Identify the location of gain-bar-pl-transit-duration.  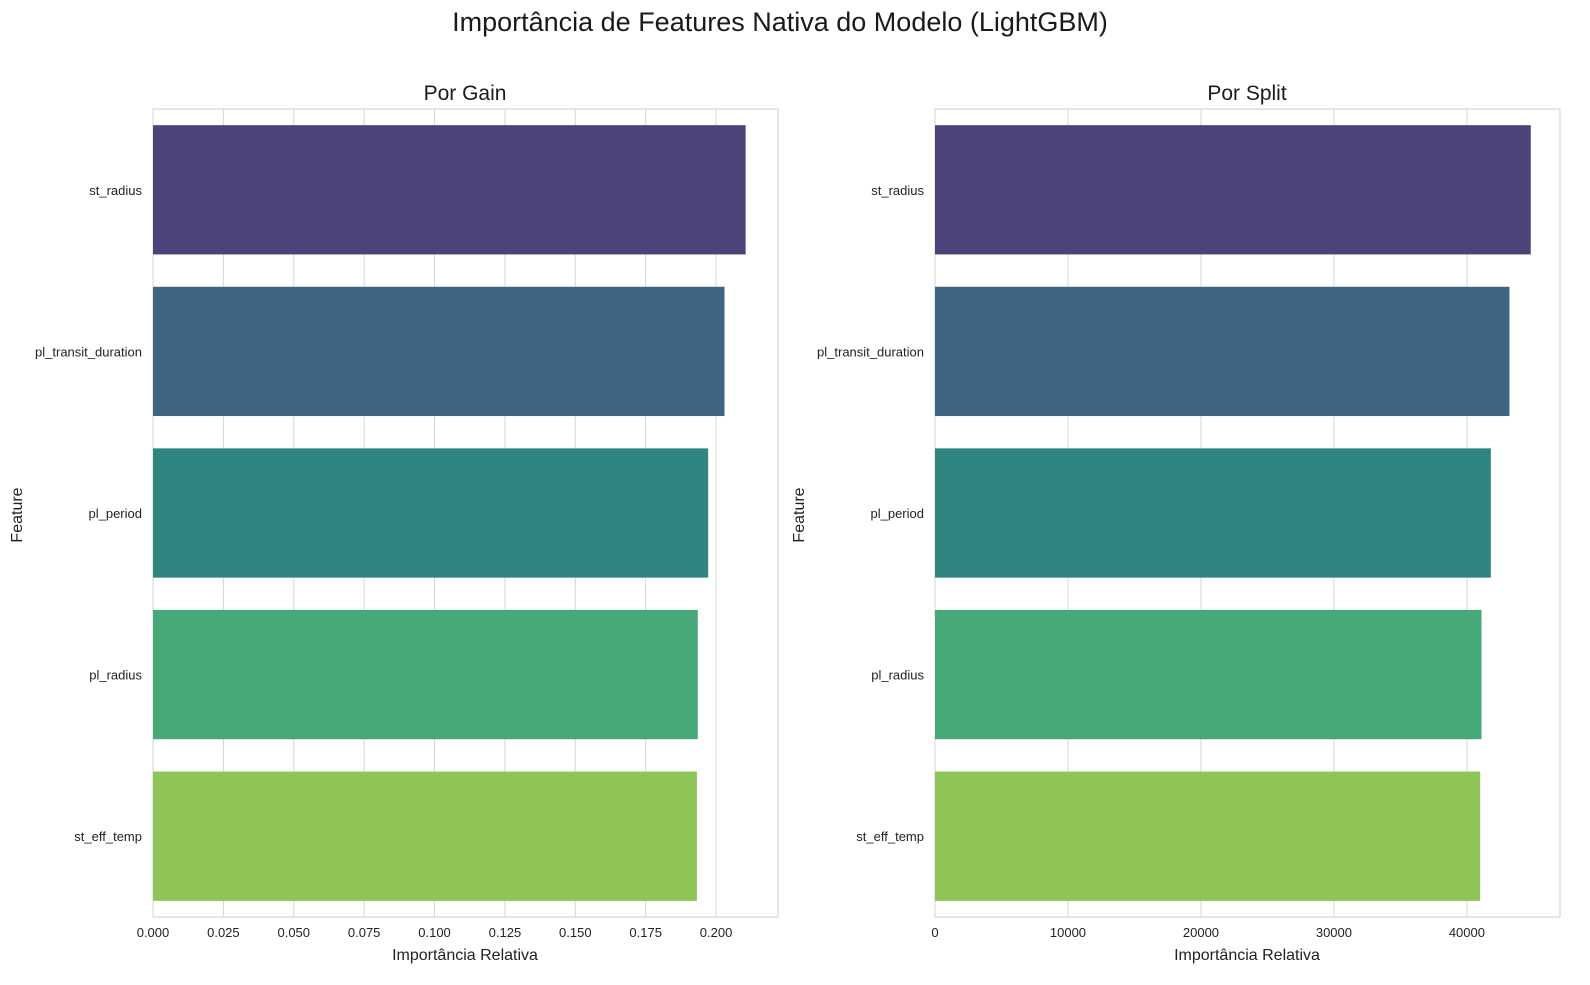
(439, 351).